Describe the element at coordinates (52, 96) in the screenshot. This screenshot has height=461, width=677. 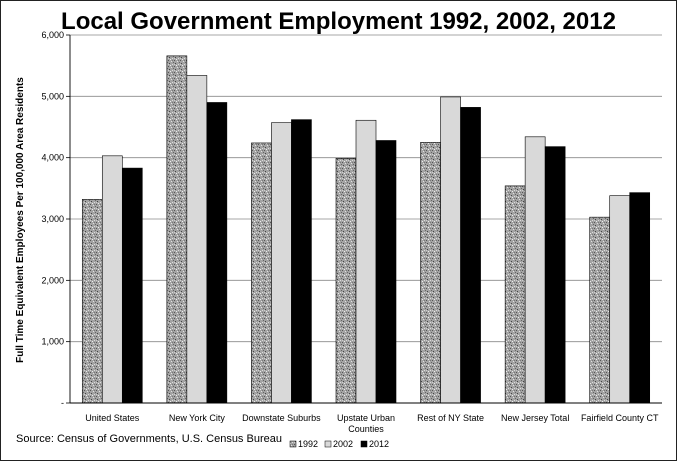
I see `y-tick-label: 5,000` at that location.